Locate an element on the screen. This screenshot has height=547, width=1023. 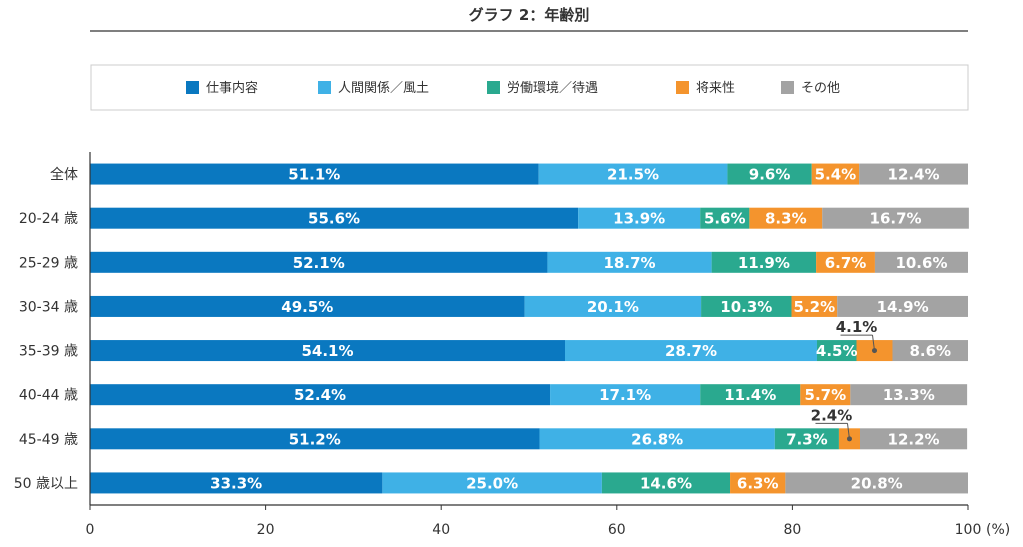
segment-label: 18.7% is located at coordinates (630, 263).